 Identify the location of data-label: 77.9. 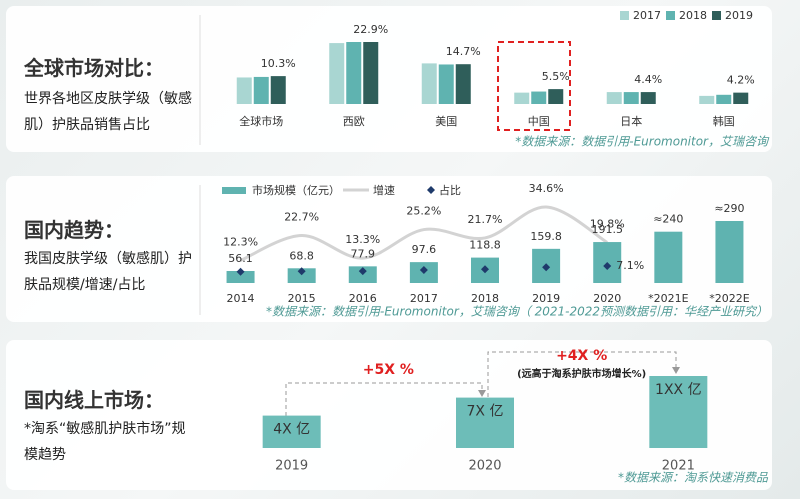
(363, 253).